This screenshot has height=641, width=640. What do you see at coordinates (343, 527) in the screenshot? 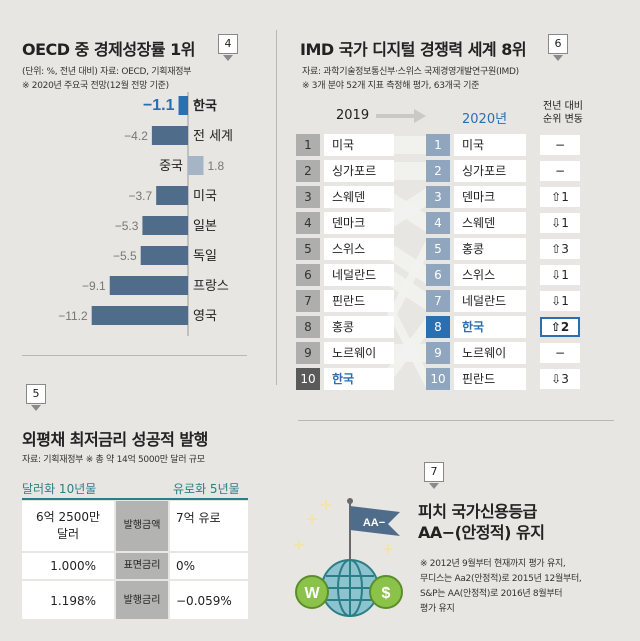
I see `sparkle-icon` at bounding box center [343, 527].